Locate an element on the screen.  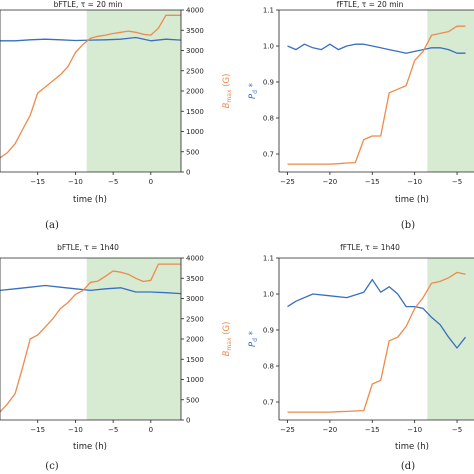
chart-title: fFTLE, τ = 20 min is located at coordinates (370, 4).